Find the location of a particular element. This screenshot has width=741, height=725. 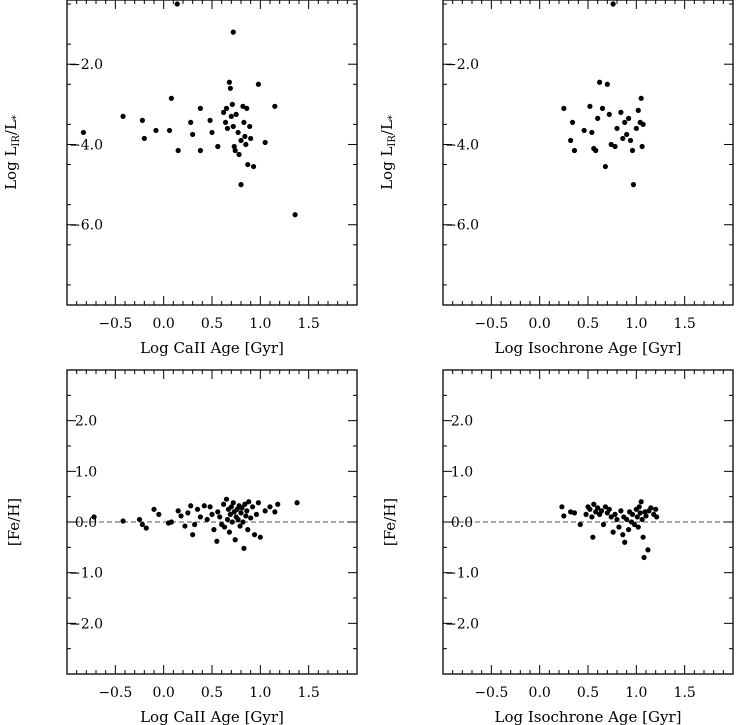

x-tick-label: 1.0 is located at coordinates (636, 693).